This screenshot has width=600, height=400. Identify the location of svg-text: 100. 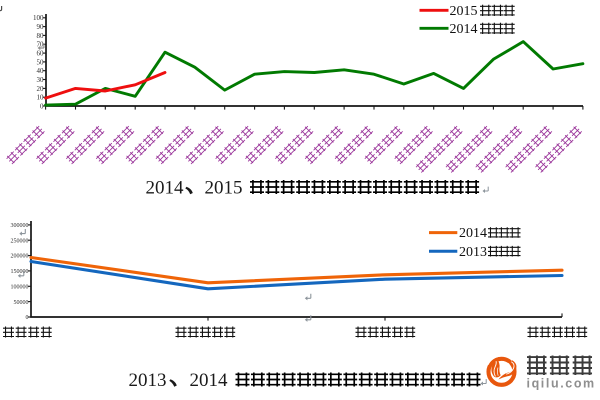
(38, 18).